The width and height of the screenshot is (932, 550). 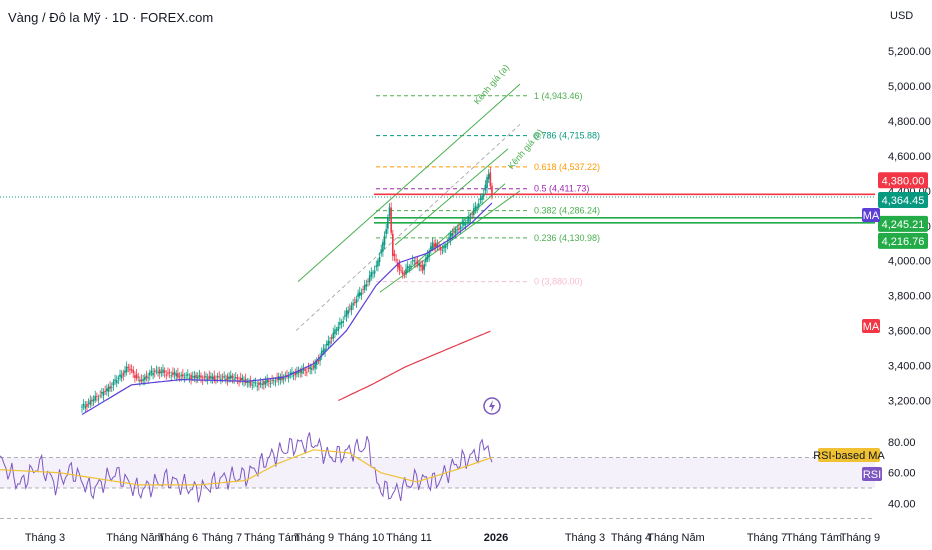 What do you see at coordinates (849, 456) in the screenshot?
I see `rsi-ma-tag: RSI-based MA` at bounding box center [849, 456].